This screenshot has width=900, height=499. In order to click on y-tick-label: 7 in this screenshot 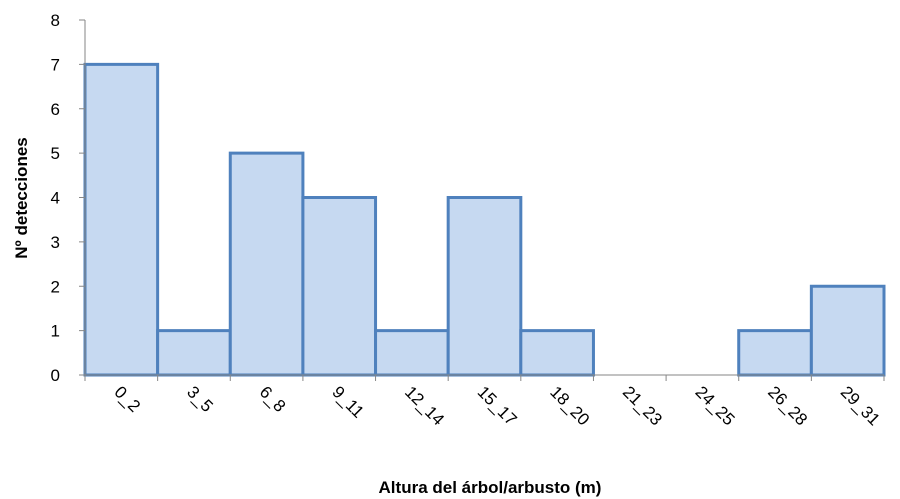, I will do `click(55, 64)`.